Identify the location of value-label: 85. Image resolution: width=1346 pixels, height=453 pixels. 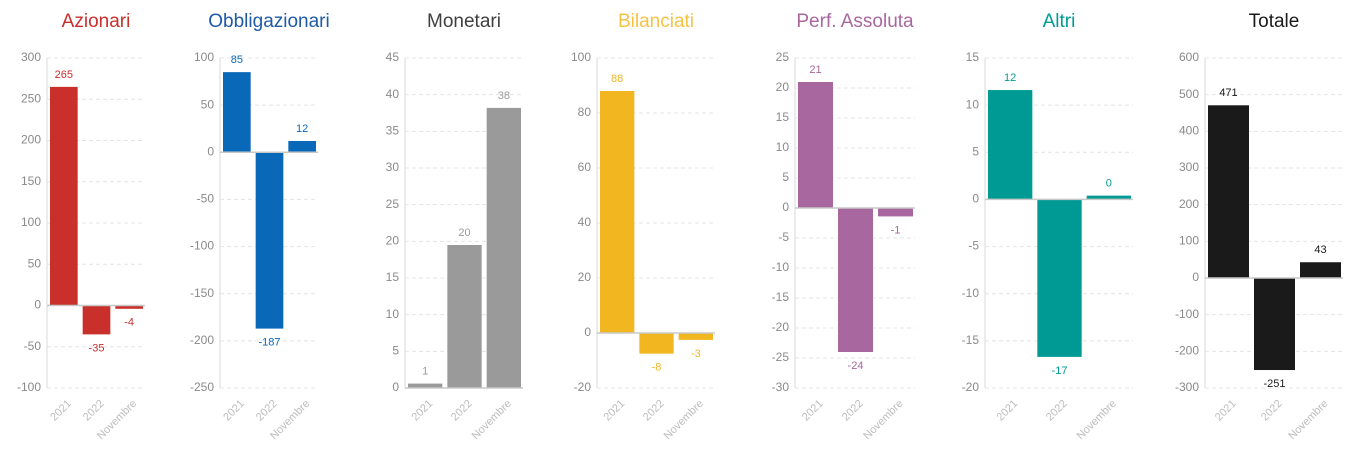
(237, 60).